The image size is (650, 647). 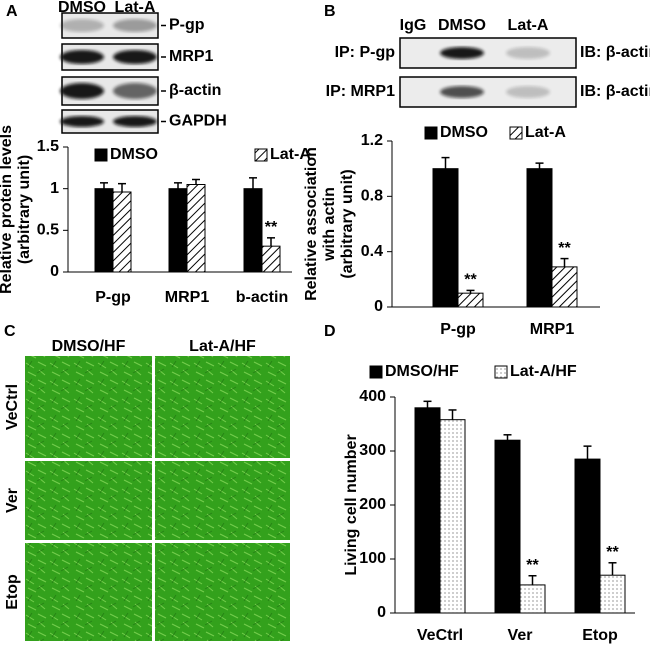 What do you see at coordinates (54, 188) in the screenshot?
I see `y-tick-label: 1` at bounding box center [54, 188].